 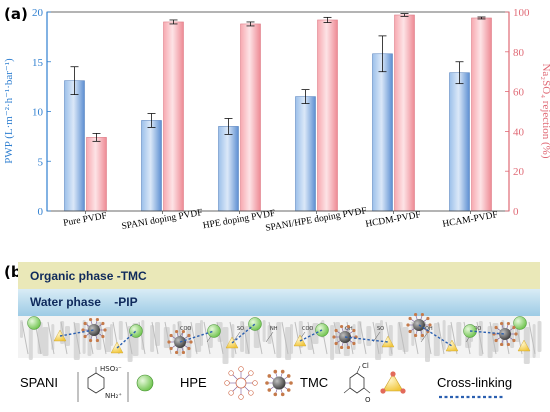 What do you see at coordinates (307, 329) in the screenshot?
I see `group-label-4: COO` at bounding box center [307, 329].